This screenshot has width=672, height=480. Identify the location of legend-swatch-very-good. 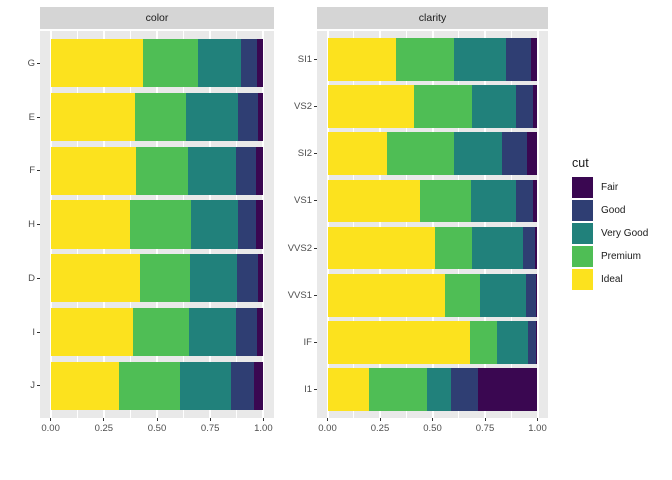
(582, 233).